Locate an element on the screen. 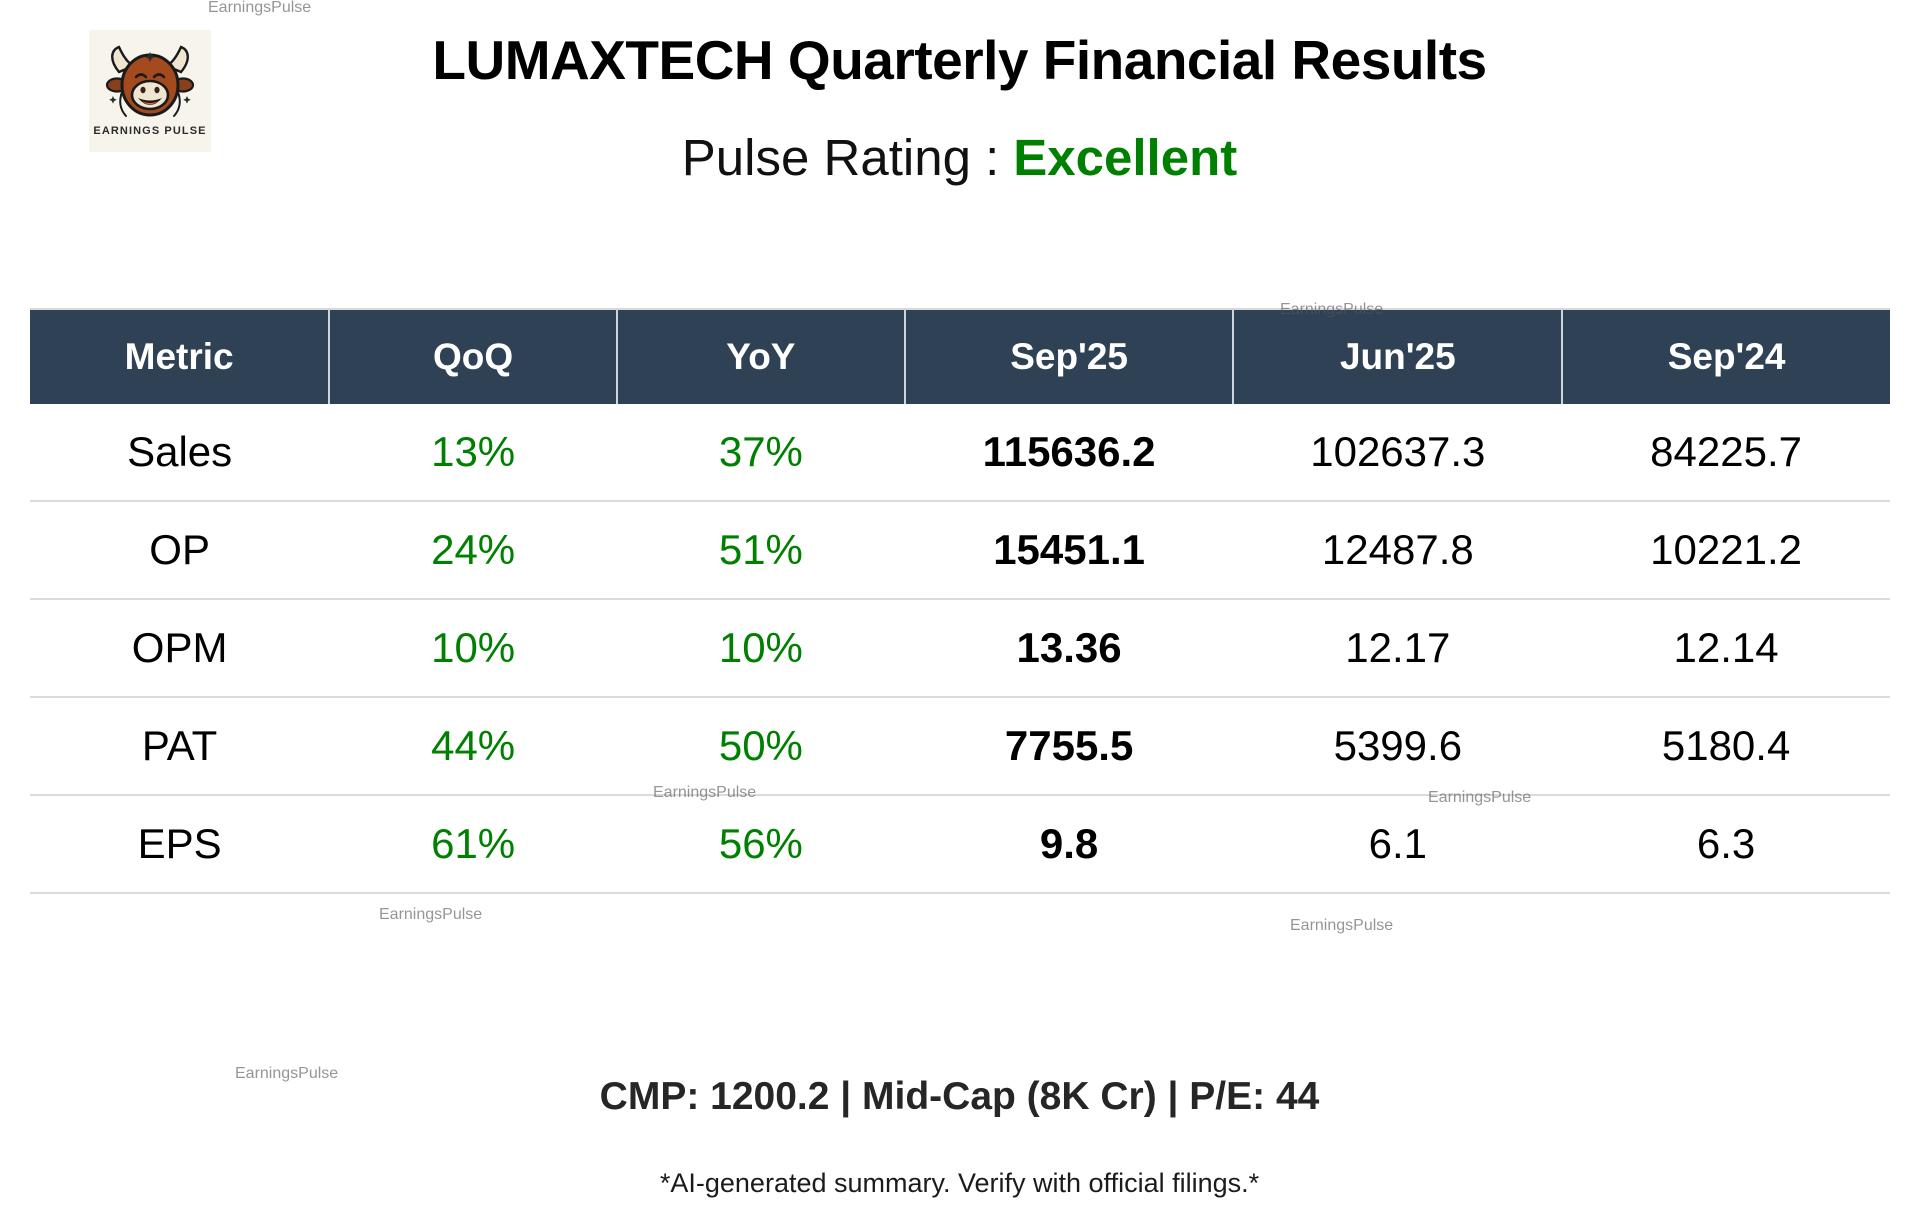 This screenshot has width=1919, height=1220. cell-jun25: 12487.8 is located at coordinates (1398, 550).